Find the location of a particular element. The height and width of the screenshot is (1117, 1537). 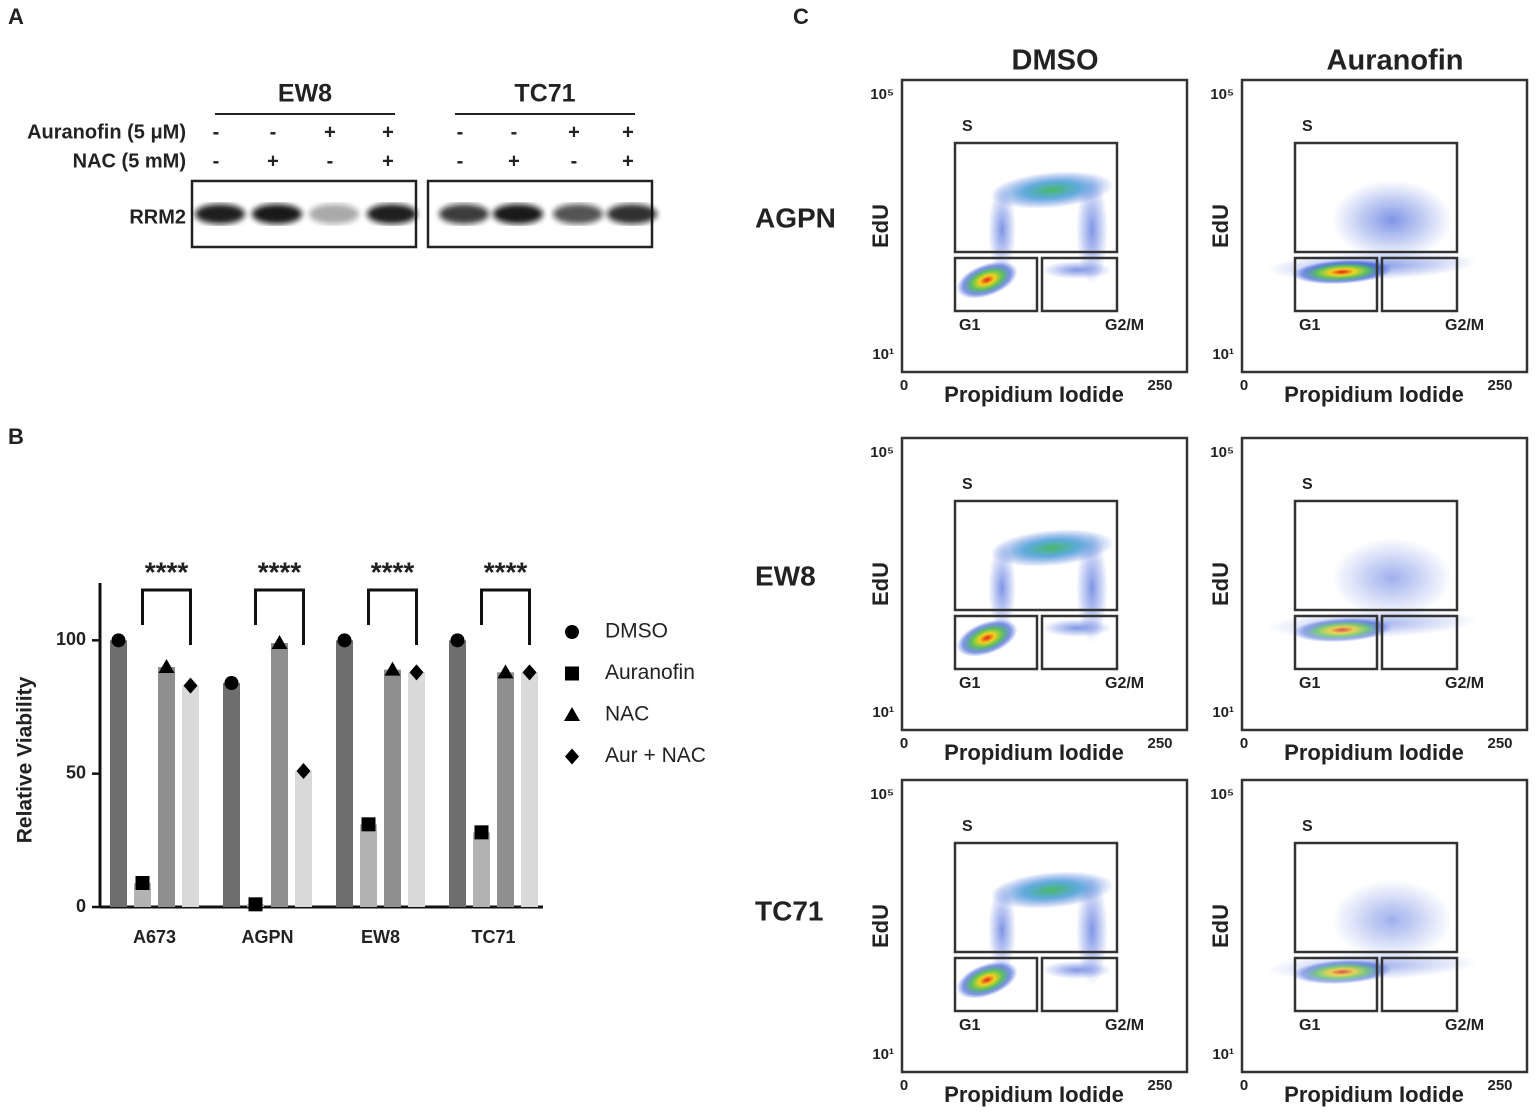

panel-label: C is located at coordinates (801, 16).